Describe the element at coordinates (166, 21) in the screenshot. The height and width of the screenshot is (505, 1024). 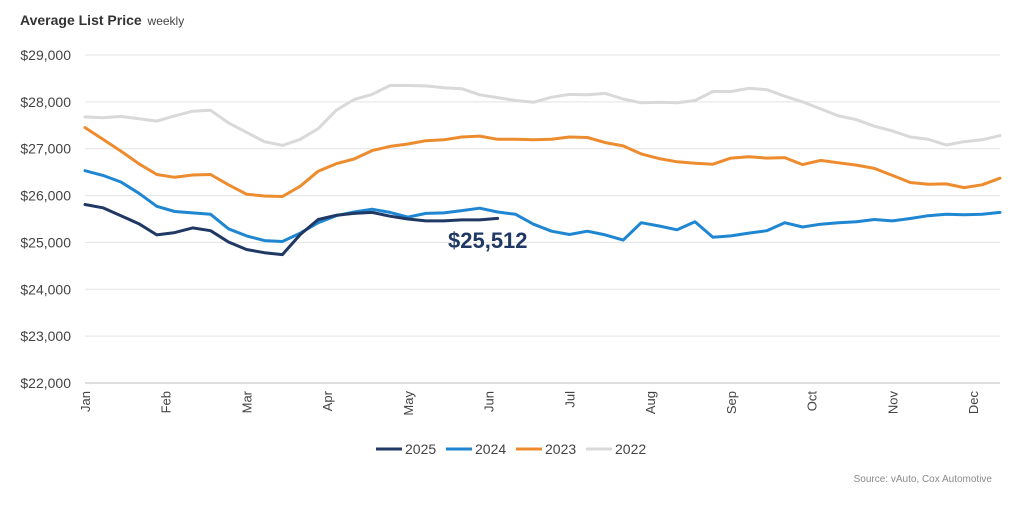
I see `chart-subtitle: weekly` at that location.